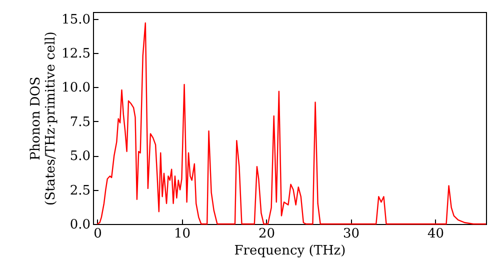 Image resolution: width=500 pixels, height=280 pixels. What do you see at coordinates (80, 225) in the screenshot?
I see `y-tick-label: 0.0` at bounding box center [80, 225].